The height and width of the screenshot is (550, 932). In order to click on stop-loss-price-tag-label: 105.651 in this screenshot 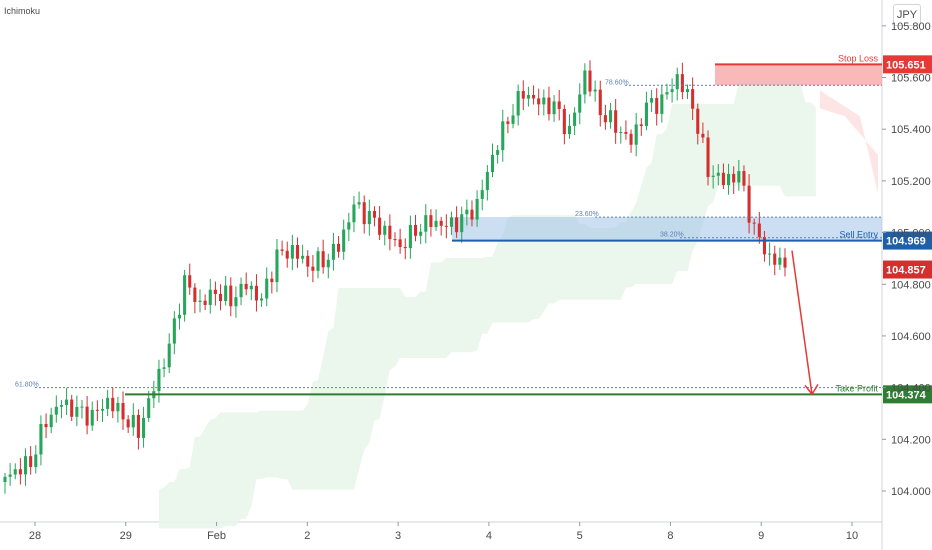, I will do `click(906, 65)`.